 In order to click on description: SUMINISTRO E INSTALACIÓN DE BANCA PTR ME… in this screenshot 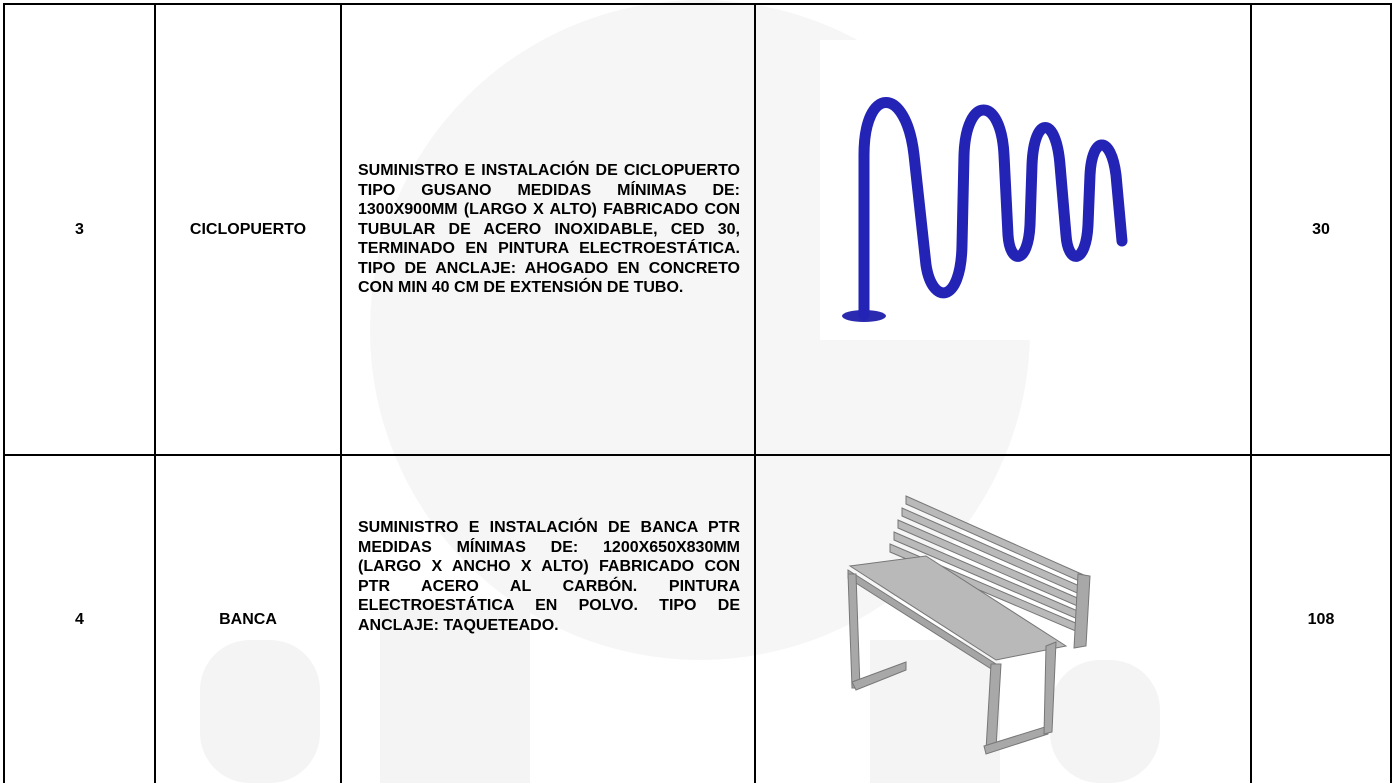, I will do `click(549, 576)`.